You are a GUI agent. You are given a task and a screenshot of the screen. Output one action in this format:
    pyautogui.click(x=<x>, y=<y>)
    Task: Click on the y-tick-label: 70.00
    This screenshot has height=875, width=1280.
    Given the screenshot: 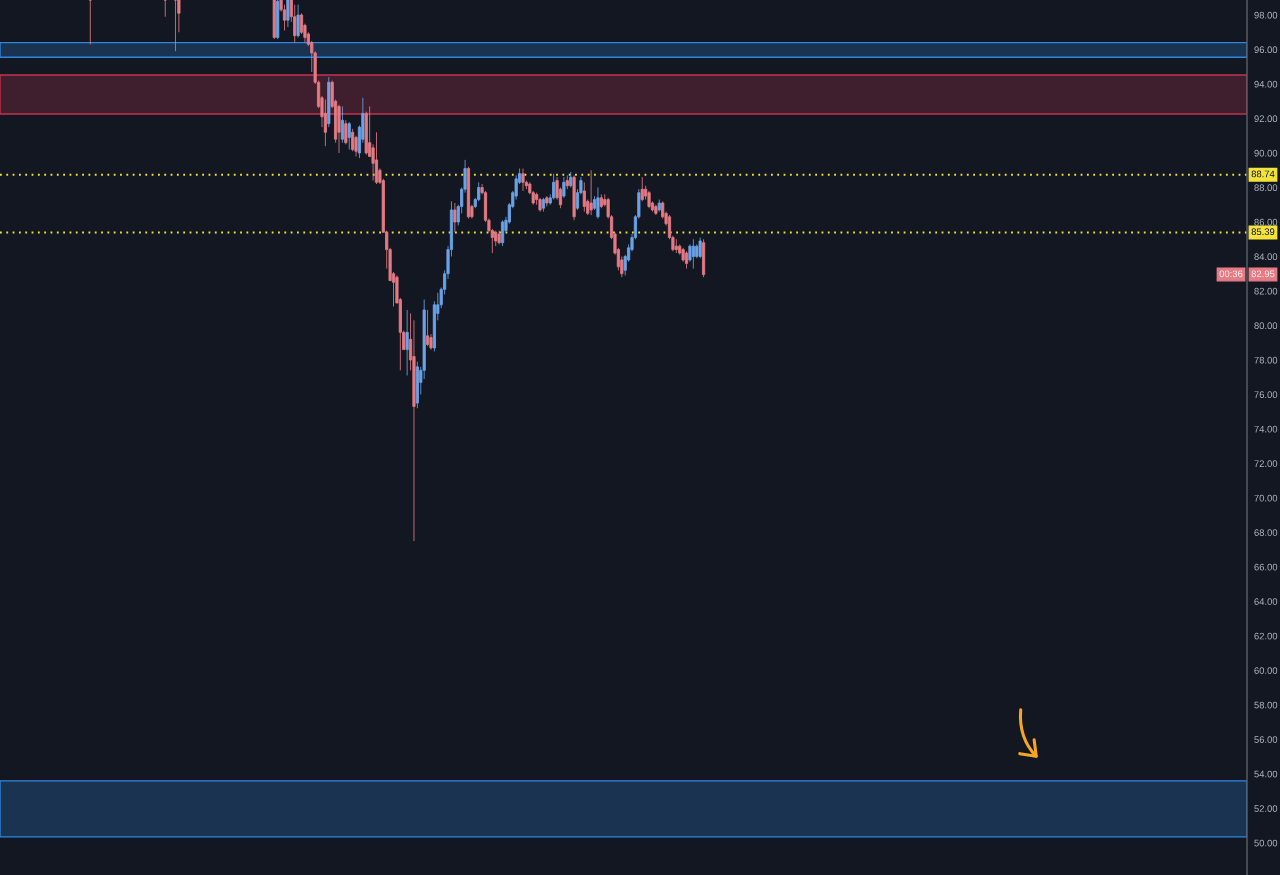 What is the action you would take?
    pyautogui.click(x=1266, y=498)
    